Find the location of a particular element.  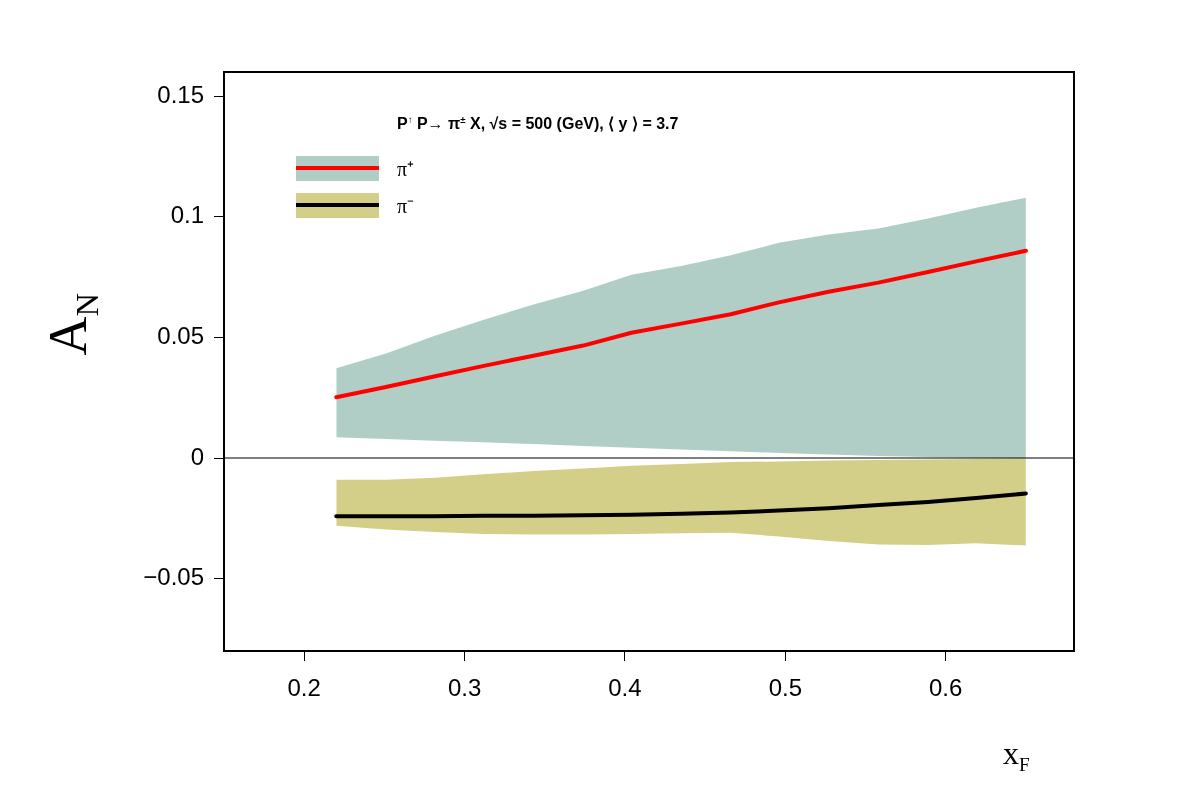

y-tick-label: 0.15 is located at coordinates (180, 94).